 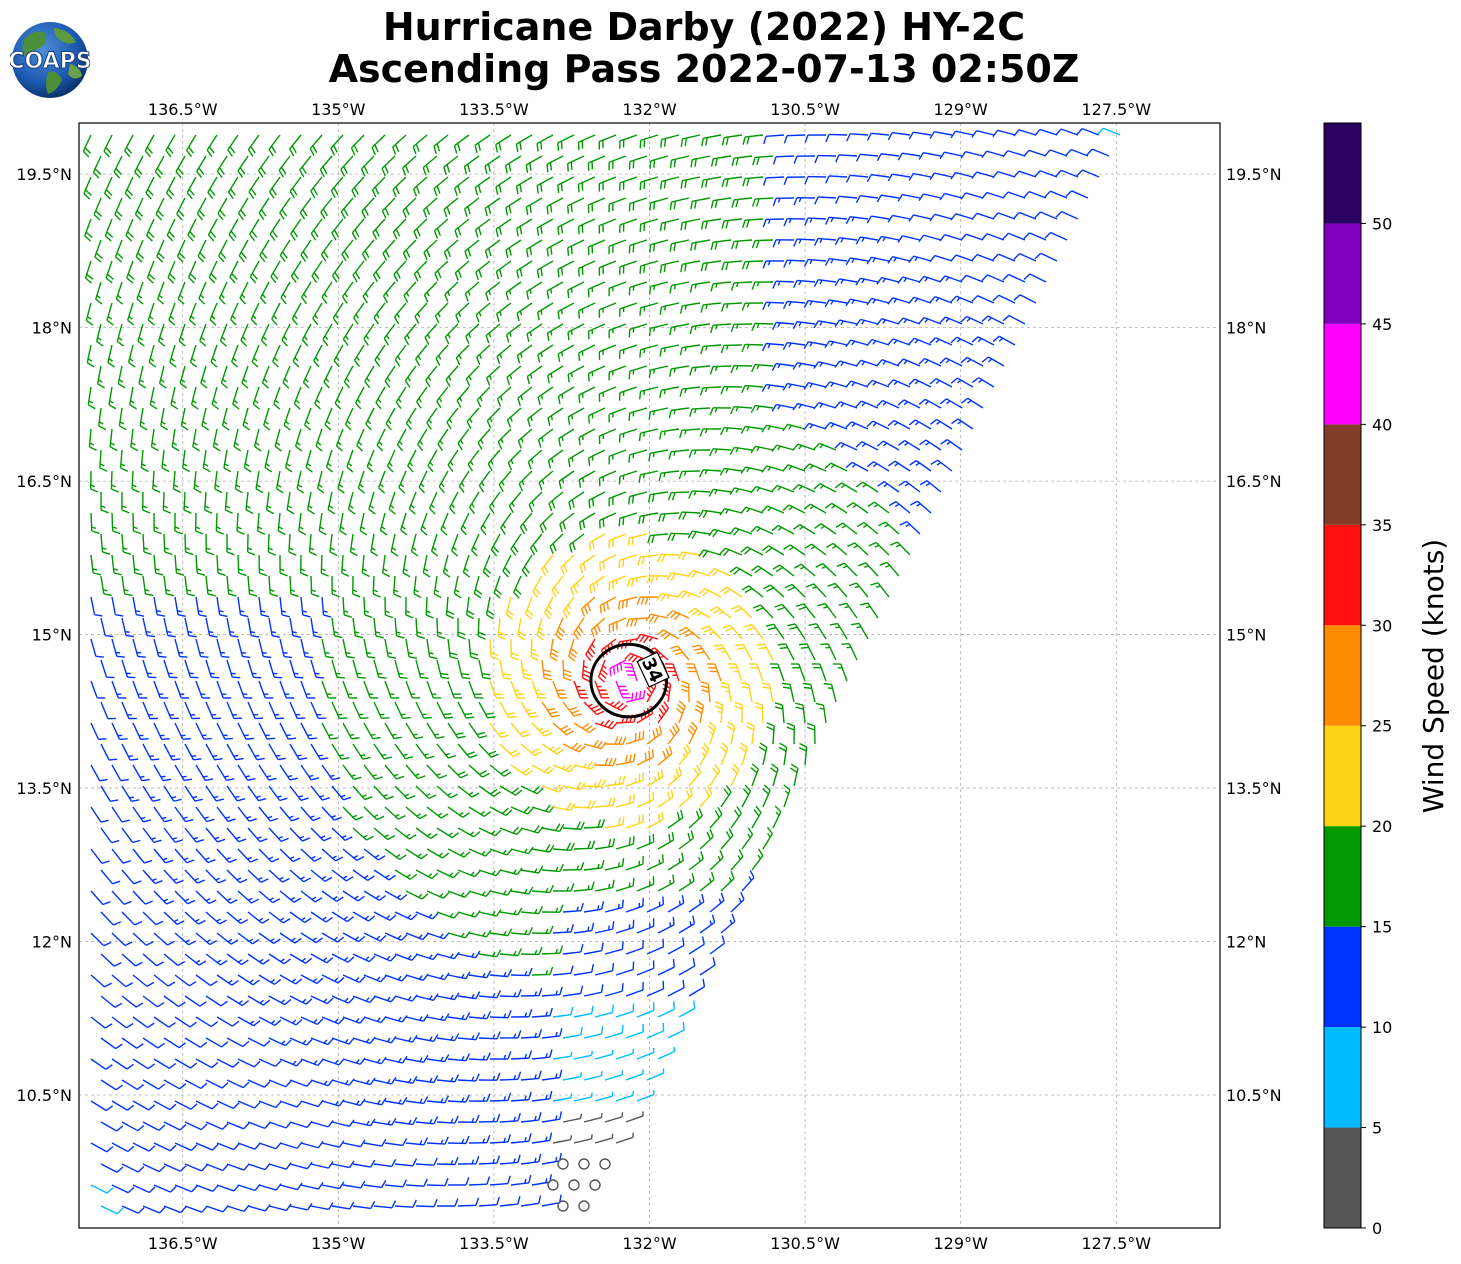 I want to click on colorbar-tick-label: 45, so click(x=1382, y=324).